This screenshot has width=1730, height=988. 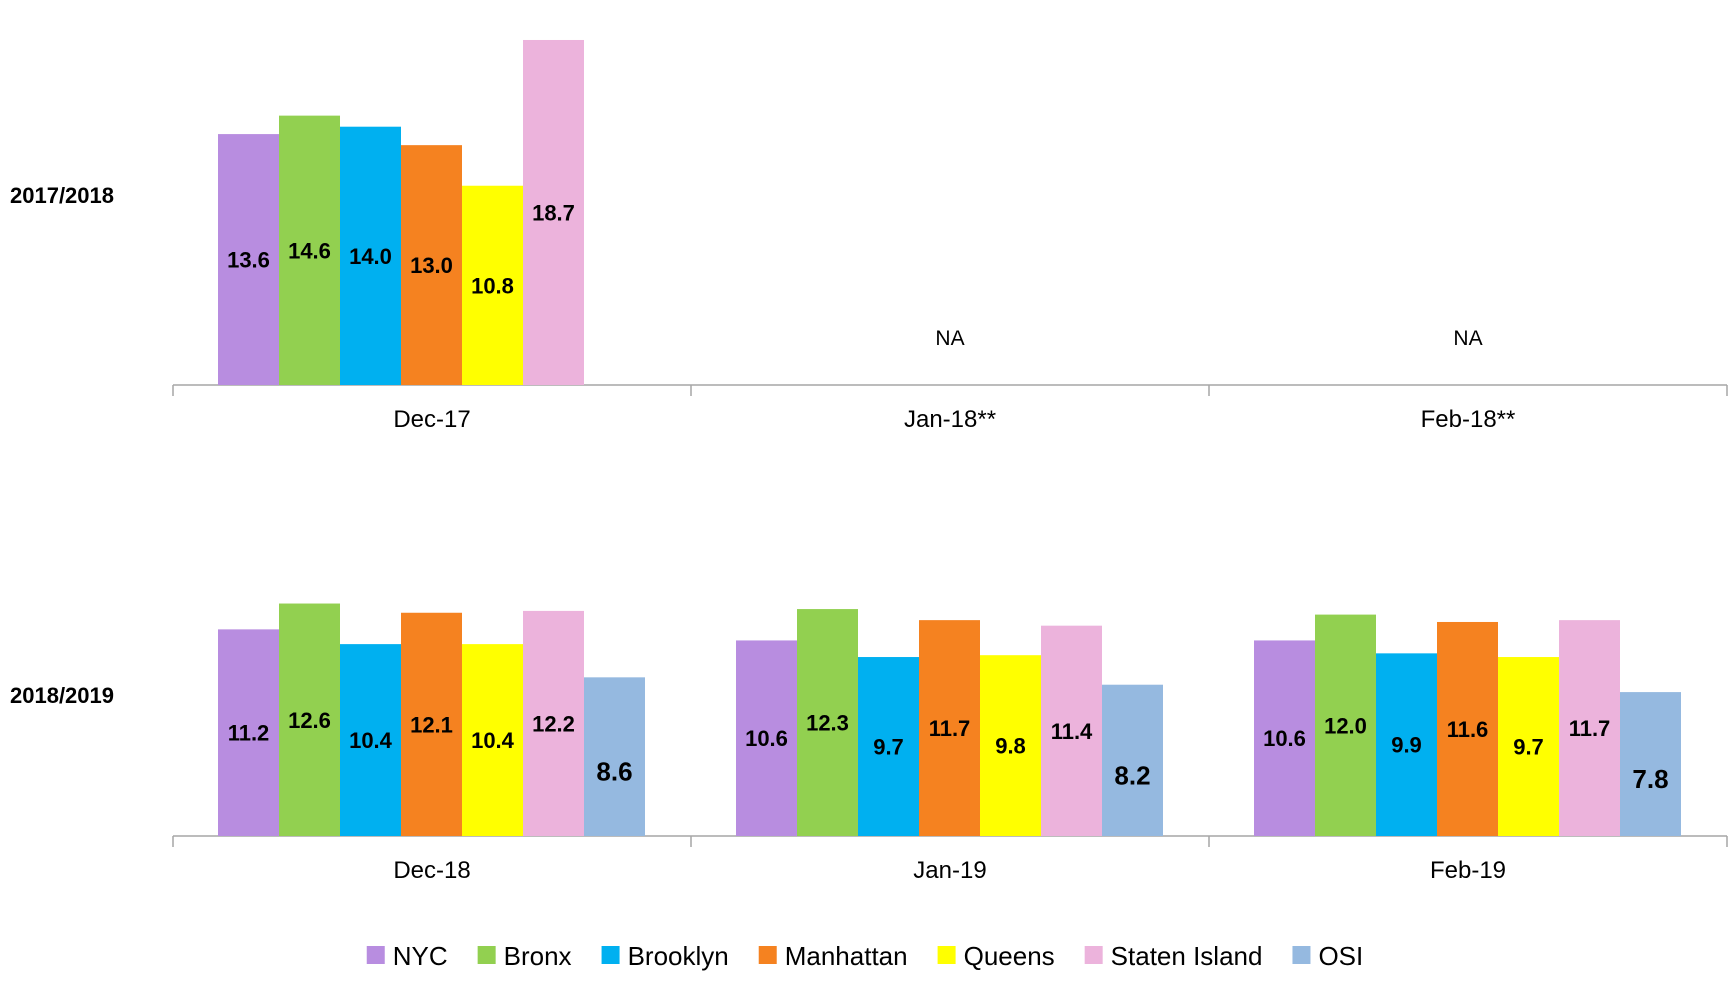 What do you see at coordinates (949, 870) in the screenshot?
I see `category-label: Jan-19` at bounding box center [949, 870].